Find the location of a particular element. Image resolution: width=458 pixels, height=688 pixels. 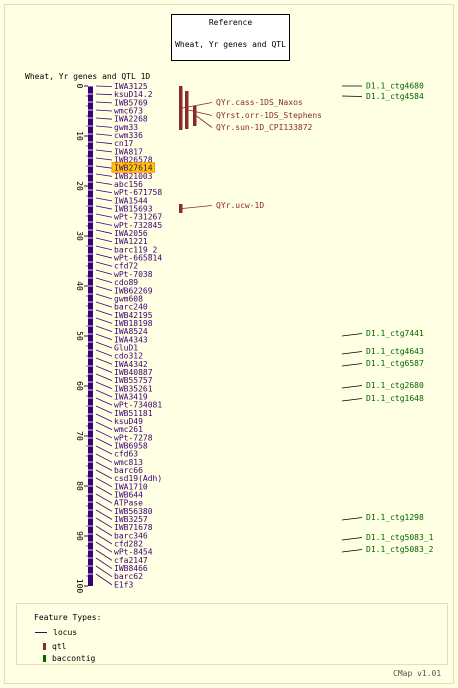

locus-label: ATPase is located at coordinates (128, 503).